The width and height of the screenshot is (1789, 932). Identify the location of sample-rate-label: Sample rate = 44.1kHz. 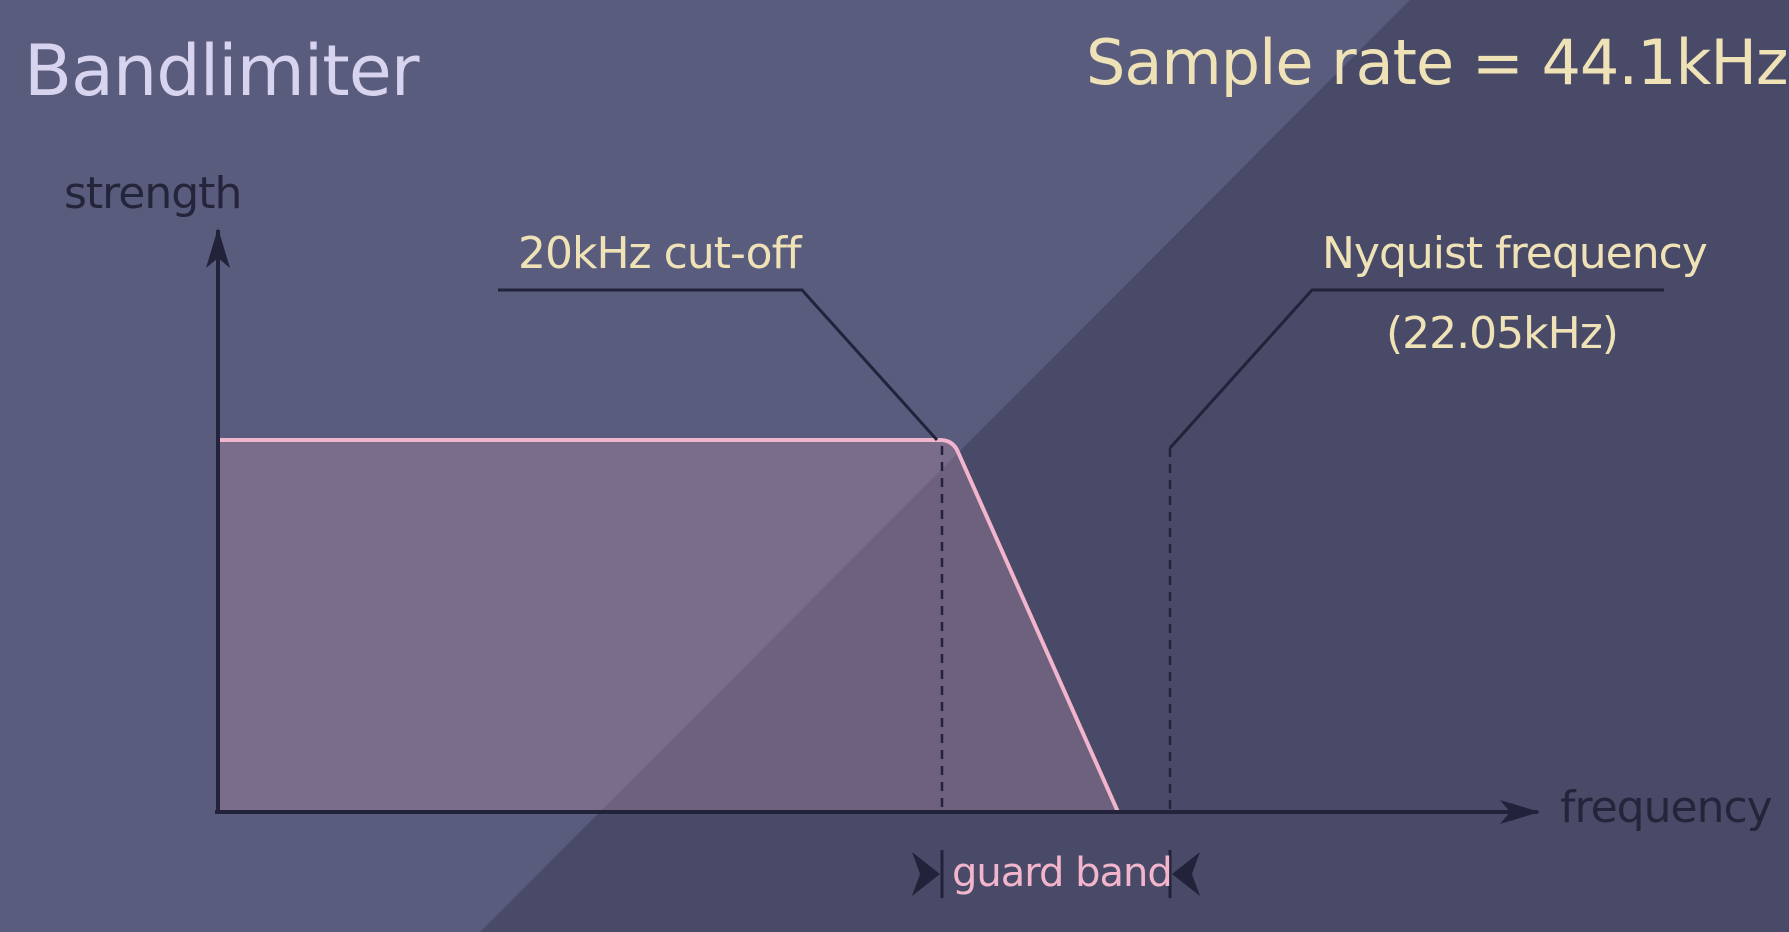
(1437, 62).